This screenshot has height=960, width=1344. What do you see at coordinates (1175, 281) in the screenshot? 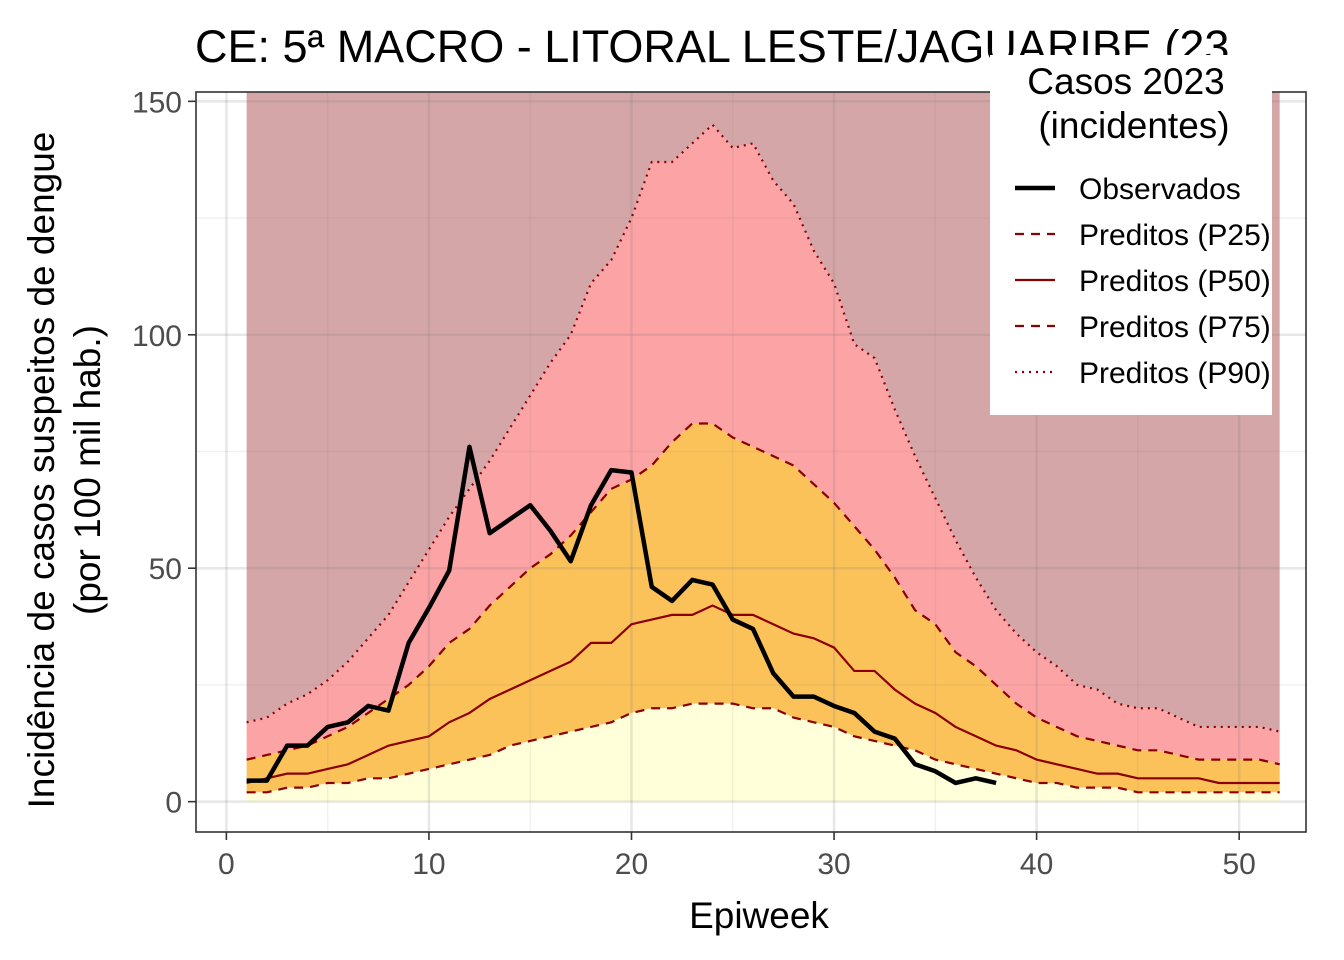
I see `legend-label: Preditos (P50)` at bounding box center [1175, 281].